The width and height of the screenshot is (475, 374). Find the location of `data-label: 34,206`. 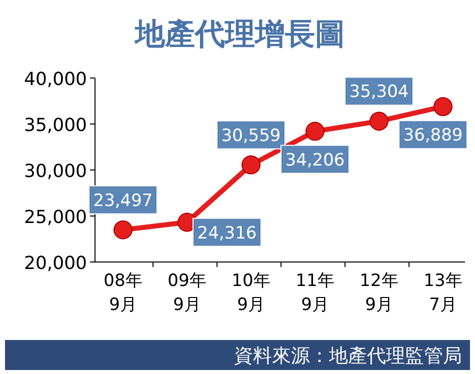

data-label: 34,206 is located at coordinates (315, 160).